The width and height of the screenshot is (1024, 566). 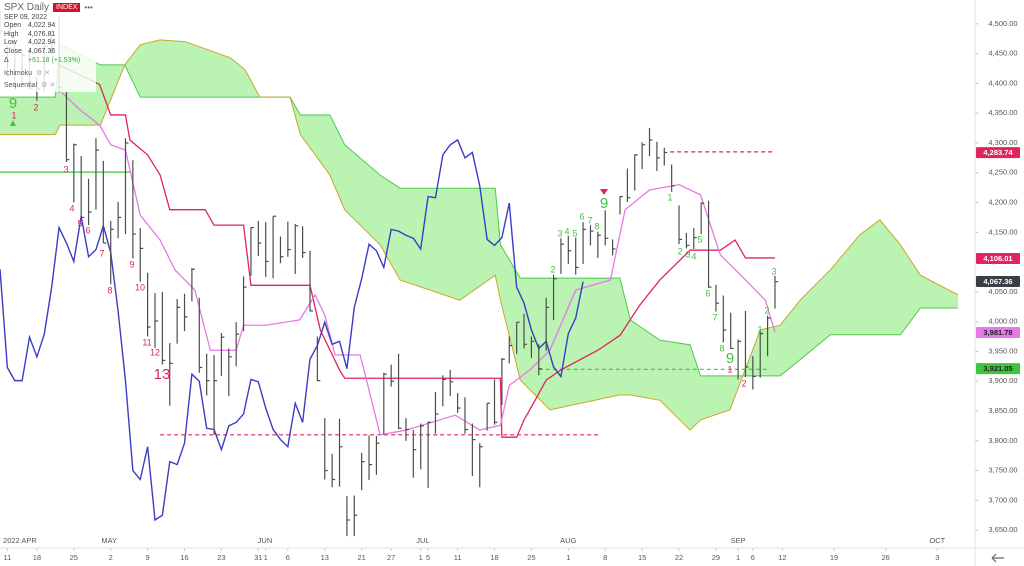 I want to click on y-tick-label: 4,200.00, so click(x=1002, y=202).